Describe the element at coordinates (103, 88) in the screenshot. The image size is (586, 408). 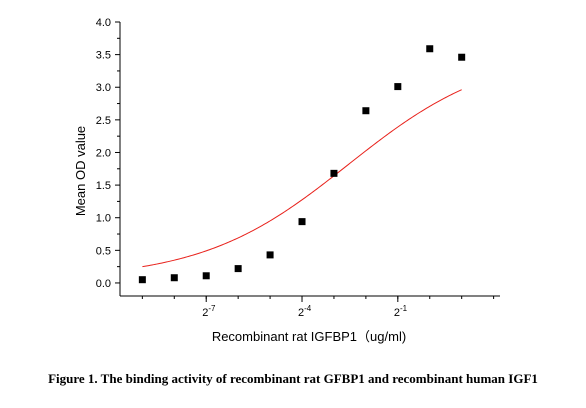
I see `y-tick-label: 3.0` at that location.